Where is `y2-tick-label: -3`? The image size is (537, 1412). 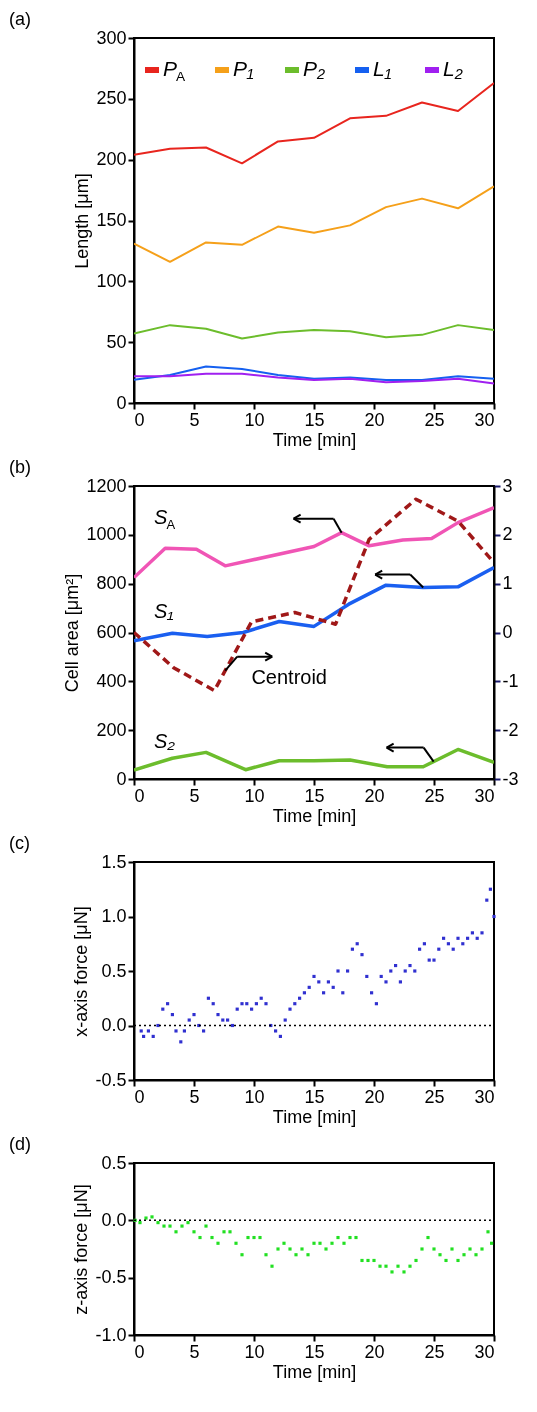
y2-tick-label: -3 is located at coordinates (510, 778).